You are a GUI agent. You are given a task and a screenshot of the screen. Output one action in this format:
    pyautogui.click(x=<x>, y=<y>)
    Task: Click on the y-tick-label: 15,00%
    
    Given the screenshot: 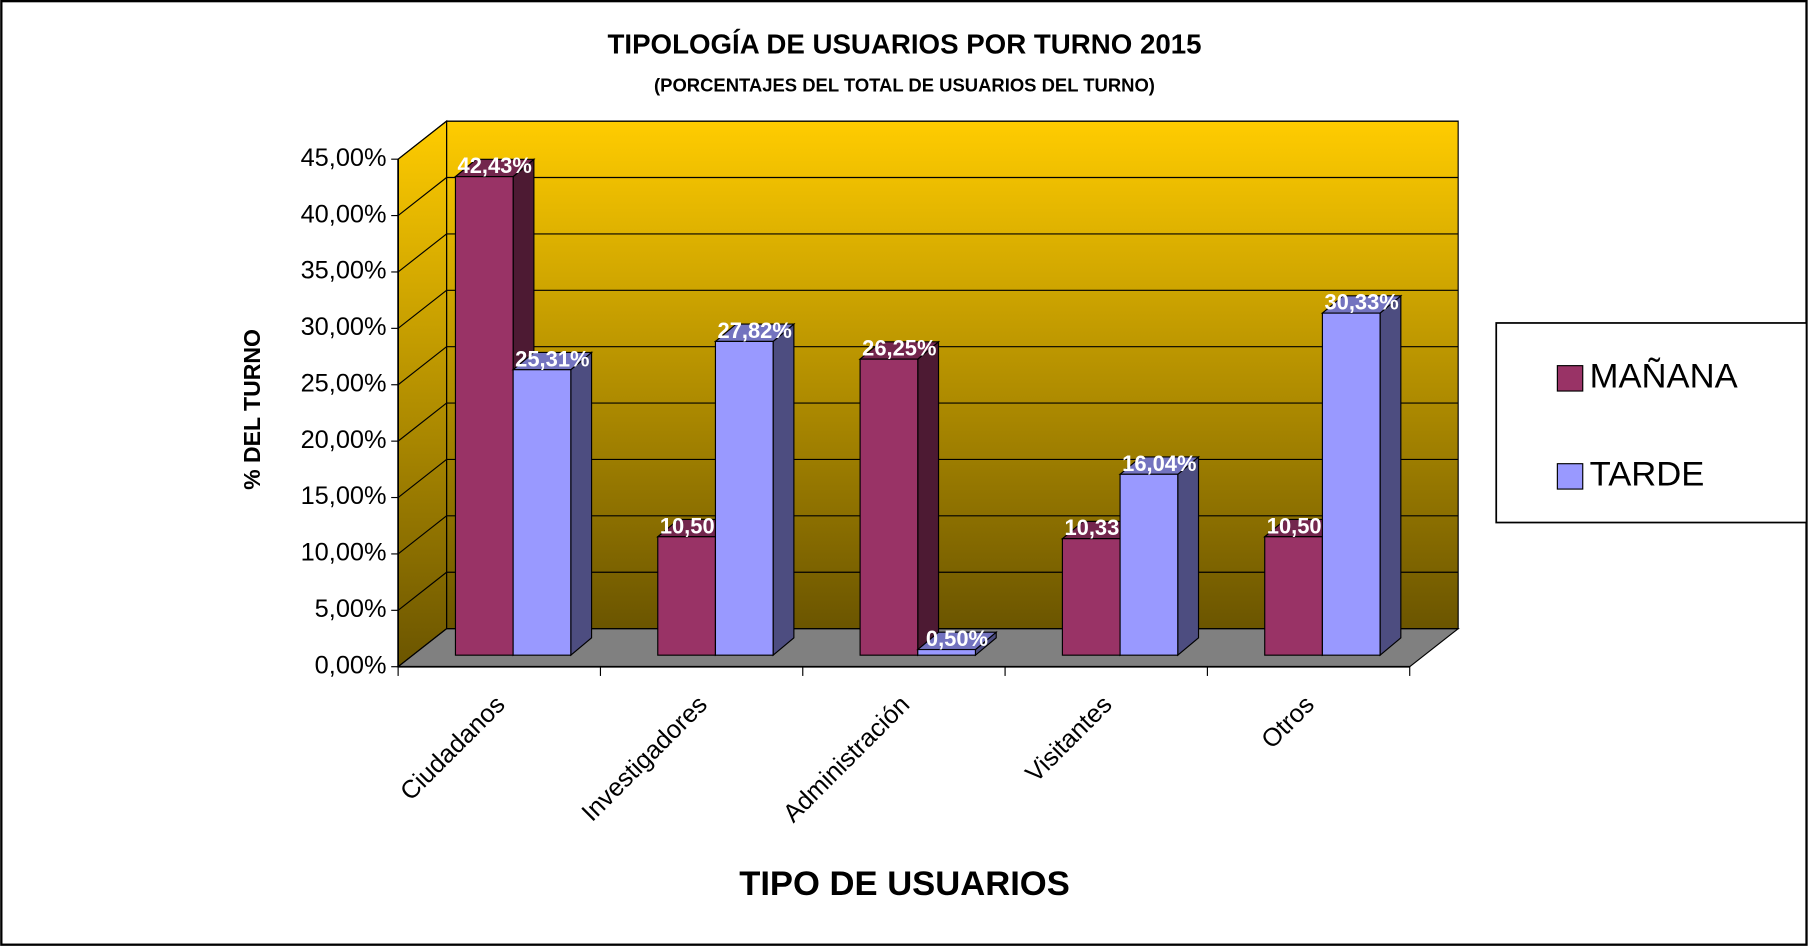 What is the action you would take?
    pyautogui.click(x=344, y=496)
    